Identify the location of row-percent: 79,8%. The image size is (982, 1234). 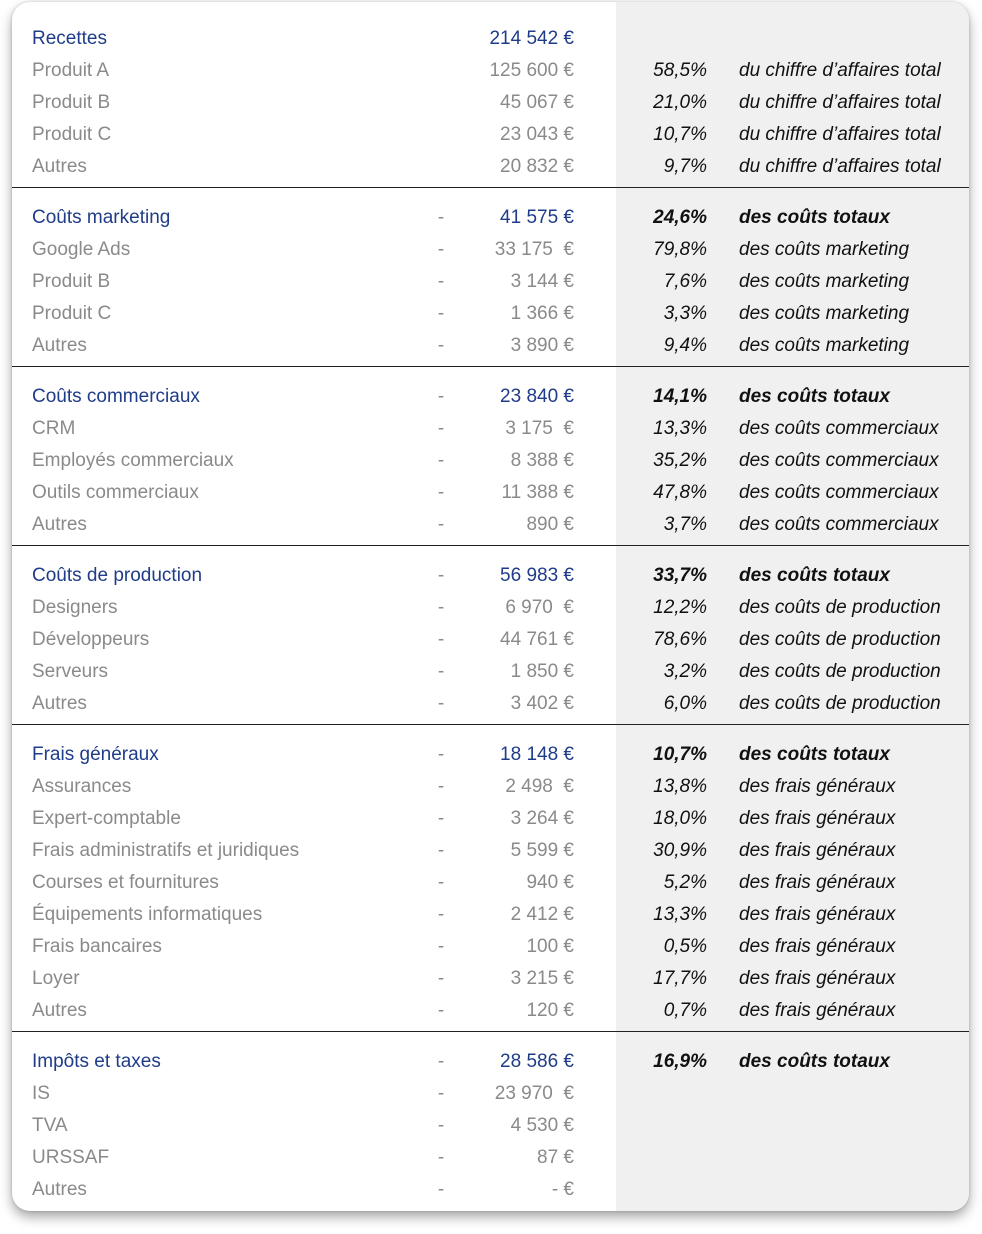
(680, 249).